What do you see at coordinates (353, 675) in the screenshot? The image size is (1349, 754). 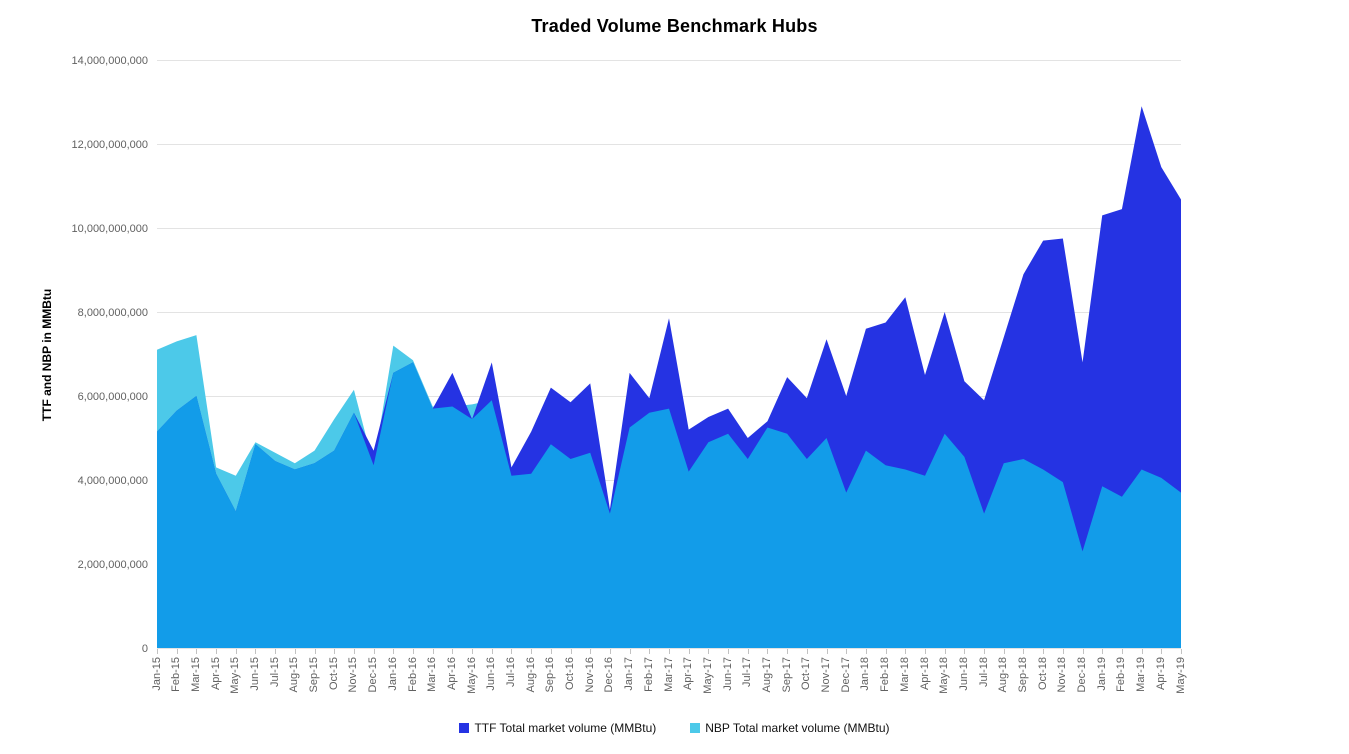 I see `x-tick-label: Nov-15` at bounding box center [353, 675].